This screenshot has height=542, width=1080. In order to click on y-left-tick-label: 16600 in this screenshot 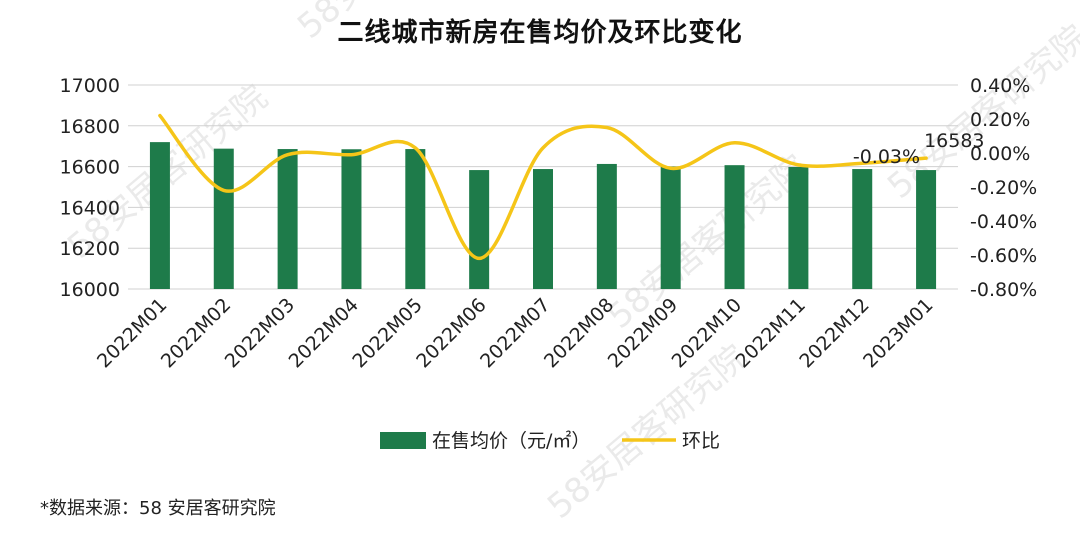, I will do `click(90, 168)`.